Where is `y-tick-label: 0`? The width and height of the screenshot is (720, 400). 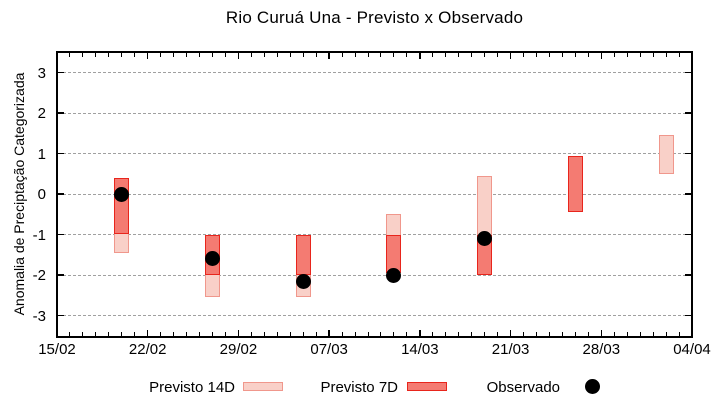 y-tick-label: 0 is located at coordinates (41, 194).